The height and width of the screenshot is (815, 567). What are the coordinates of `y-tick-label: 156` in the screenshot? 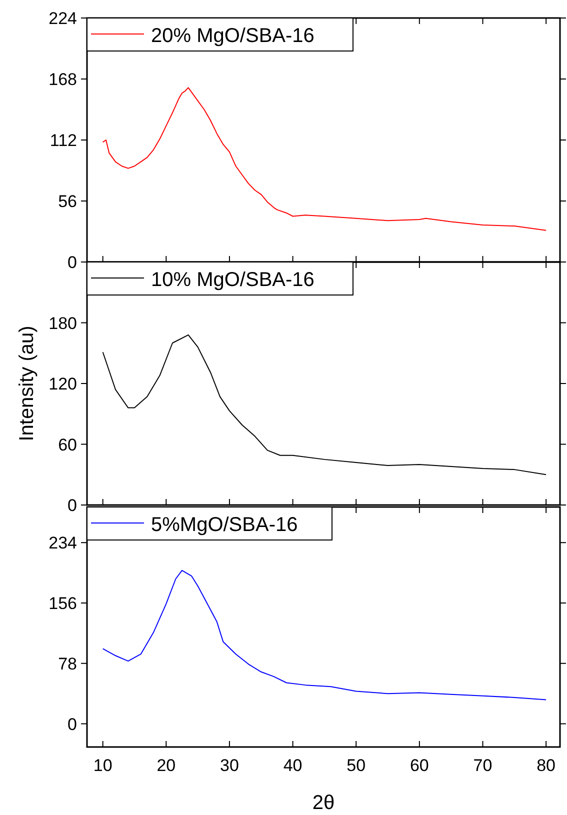 It's located at (62, 603).